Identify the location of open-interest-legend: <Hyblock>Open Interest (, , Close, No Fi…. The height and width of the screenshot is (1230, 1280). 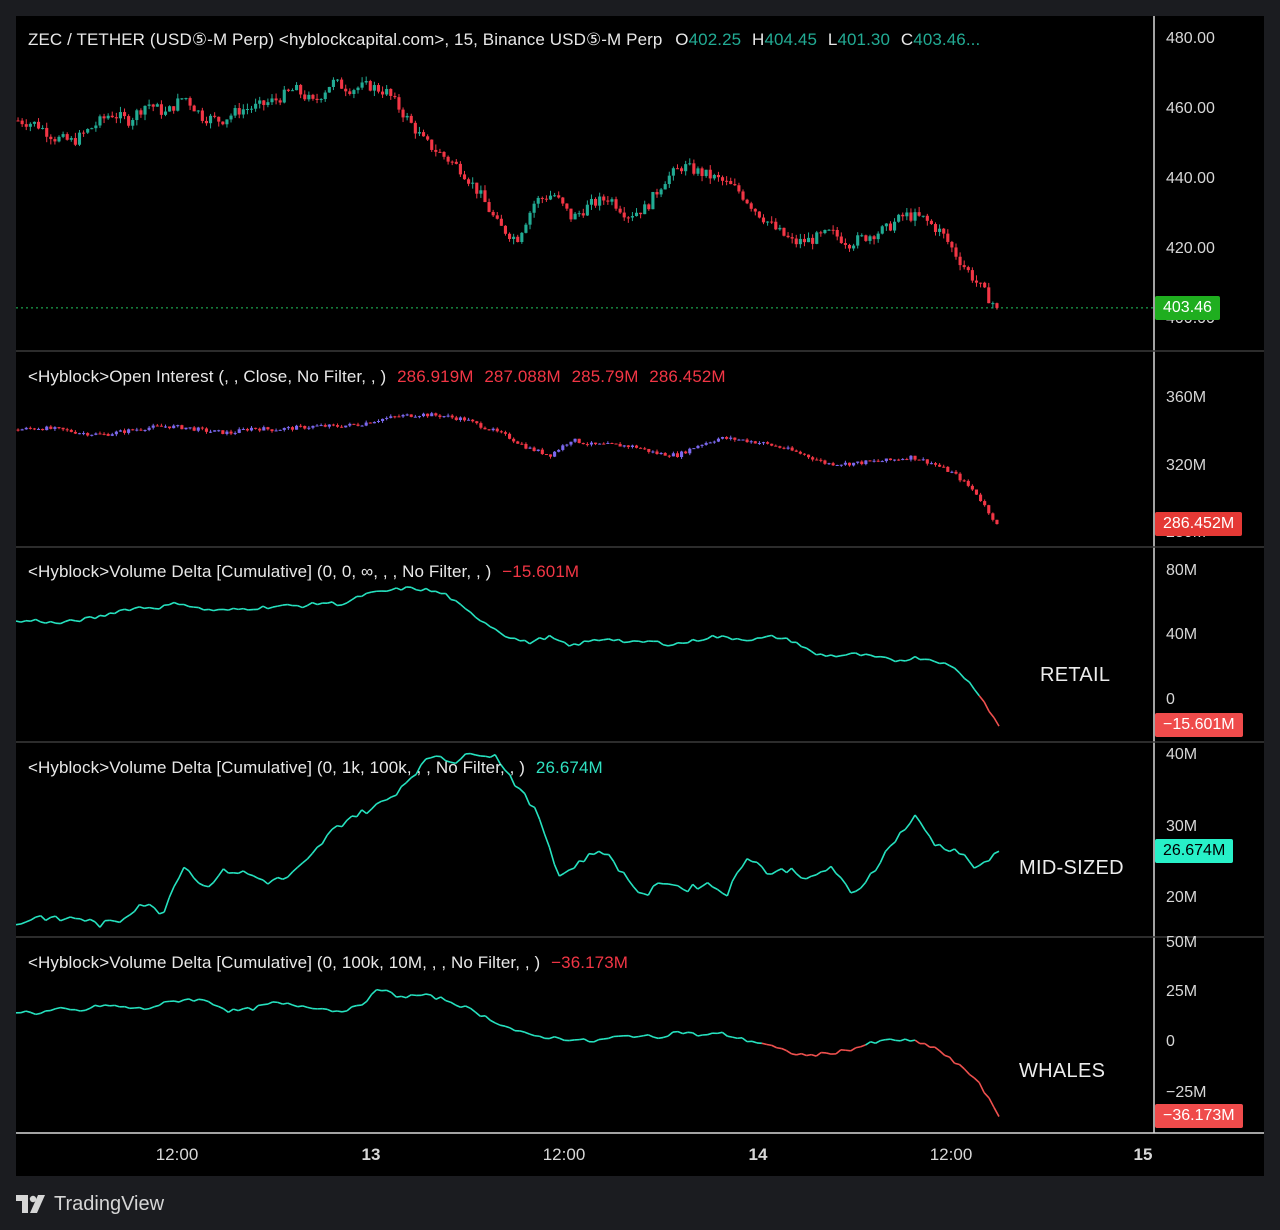
(377, 377).